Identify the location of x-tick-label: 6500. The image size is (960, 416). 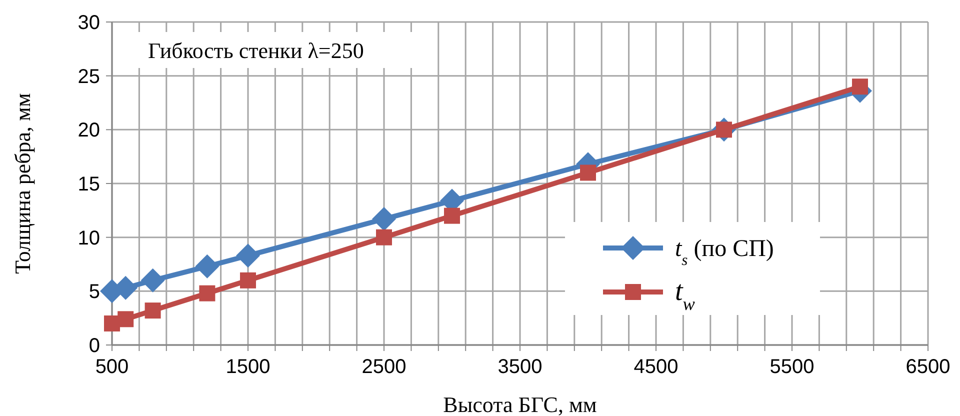
(928, 367).